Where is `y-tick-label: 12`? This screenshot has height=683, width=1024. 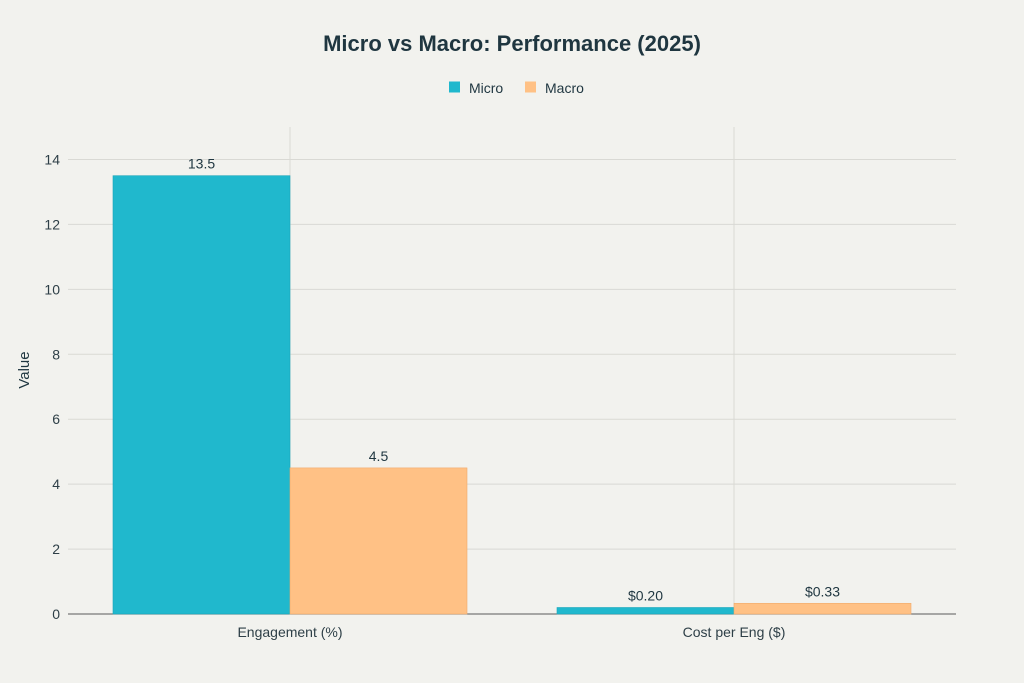
y-tick-label: 12 is located at coordinates (52, 224).